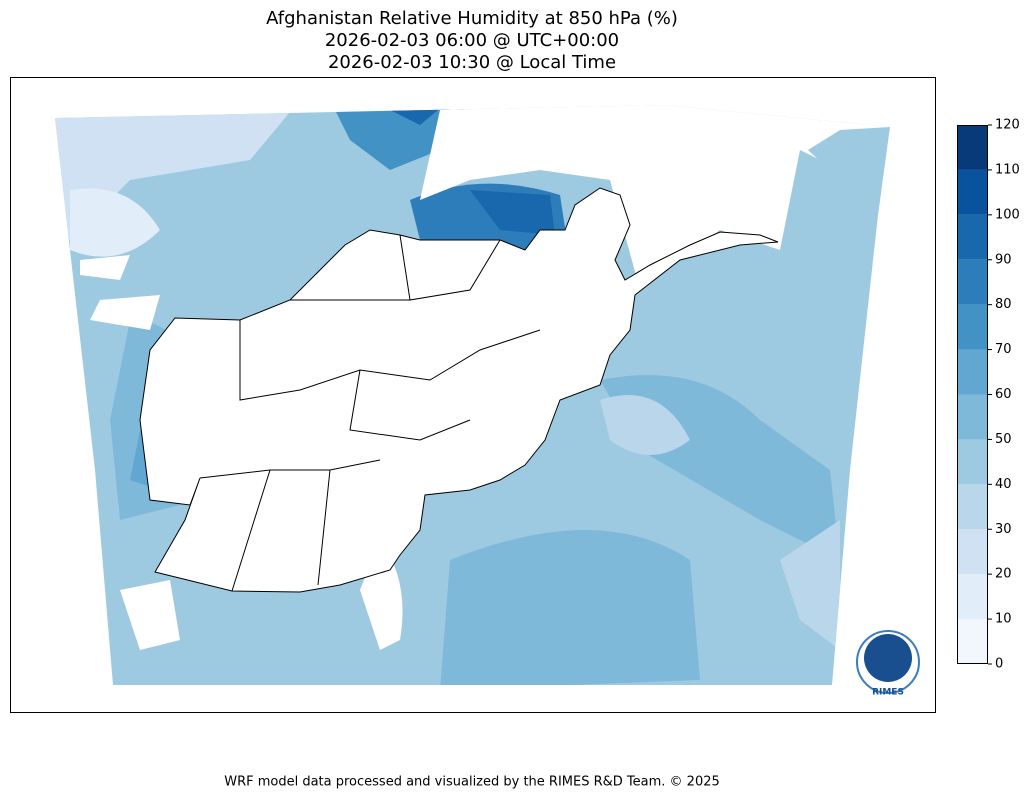 This screenshot has height=803, width=1030. What do you see at coordinates (1007, 214) in the screenshot?
I see `colorbar-tick-label: 100` at bounding box center [1007, 214].